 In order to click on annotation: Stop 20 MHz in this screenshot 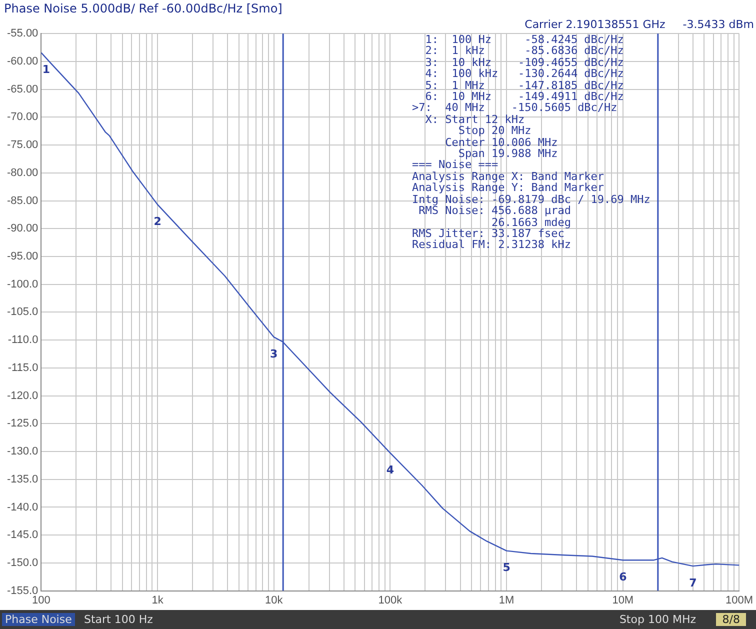, I will do `click(494, 131)`.